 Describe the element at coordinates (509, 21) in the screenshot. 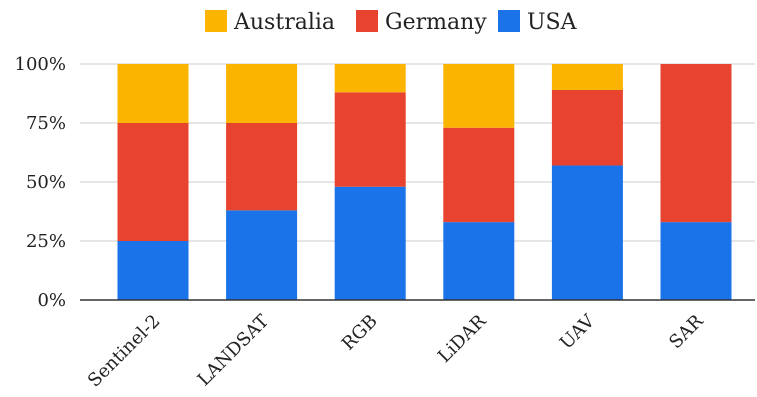

I see `legend-swatch-usa` at that location.